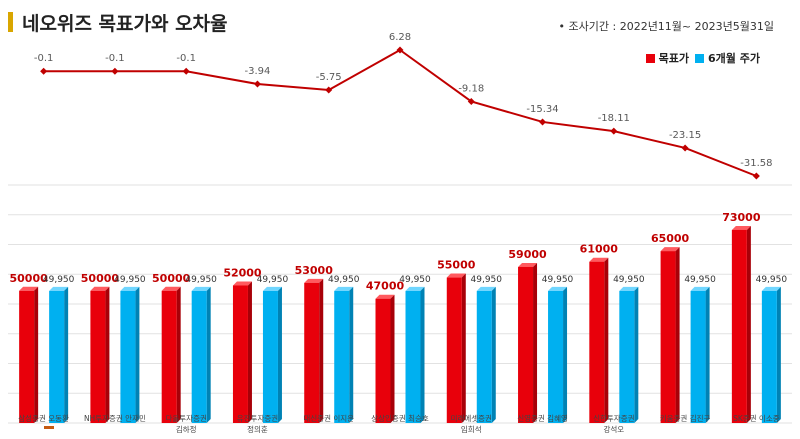 The width and height of the screenshot is (800, 439). I want to click on target-value-label: 73000, so click(741, 217).